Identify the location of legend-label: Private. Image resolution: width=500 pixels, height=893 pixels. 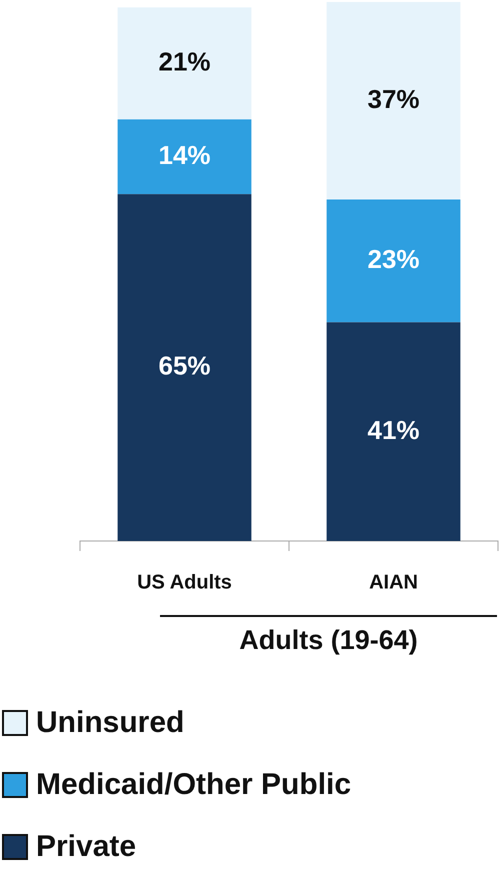
(86, 847).